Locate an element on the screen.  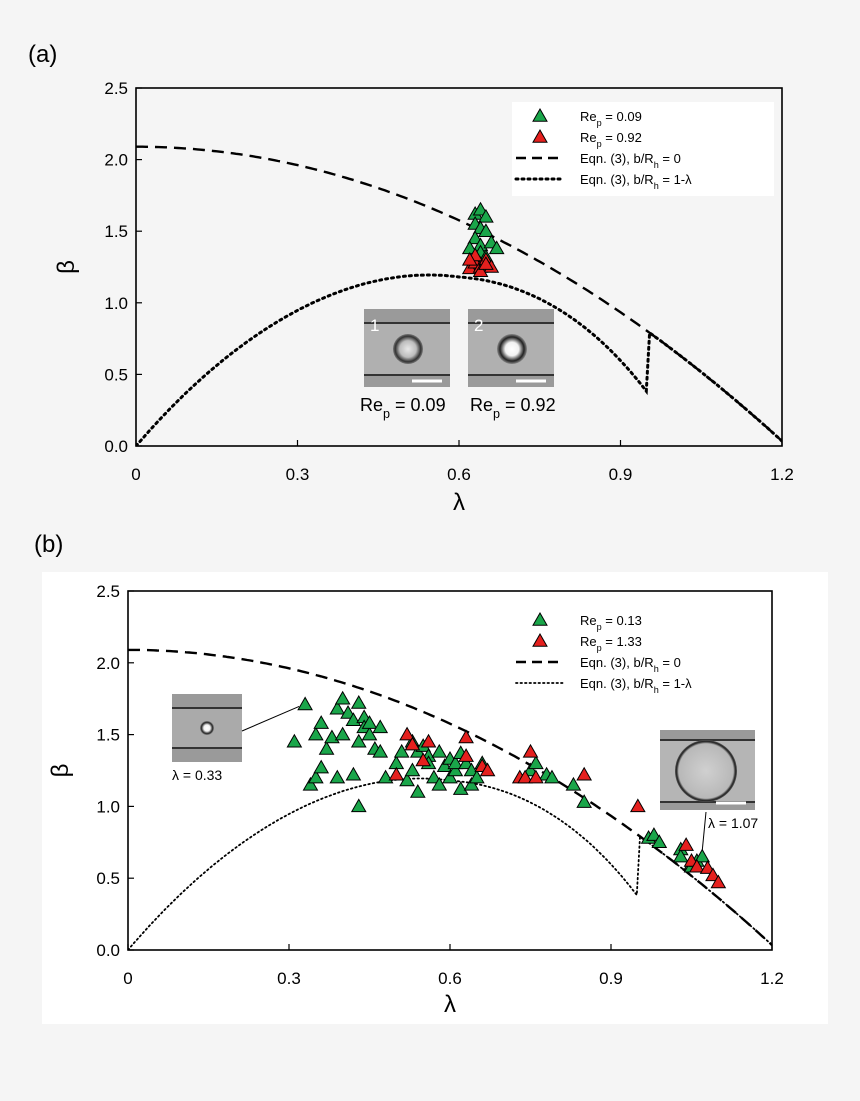
inset-caption: λ = 0.33 is located at coordinates (197, 775).